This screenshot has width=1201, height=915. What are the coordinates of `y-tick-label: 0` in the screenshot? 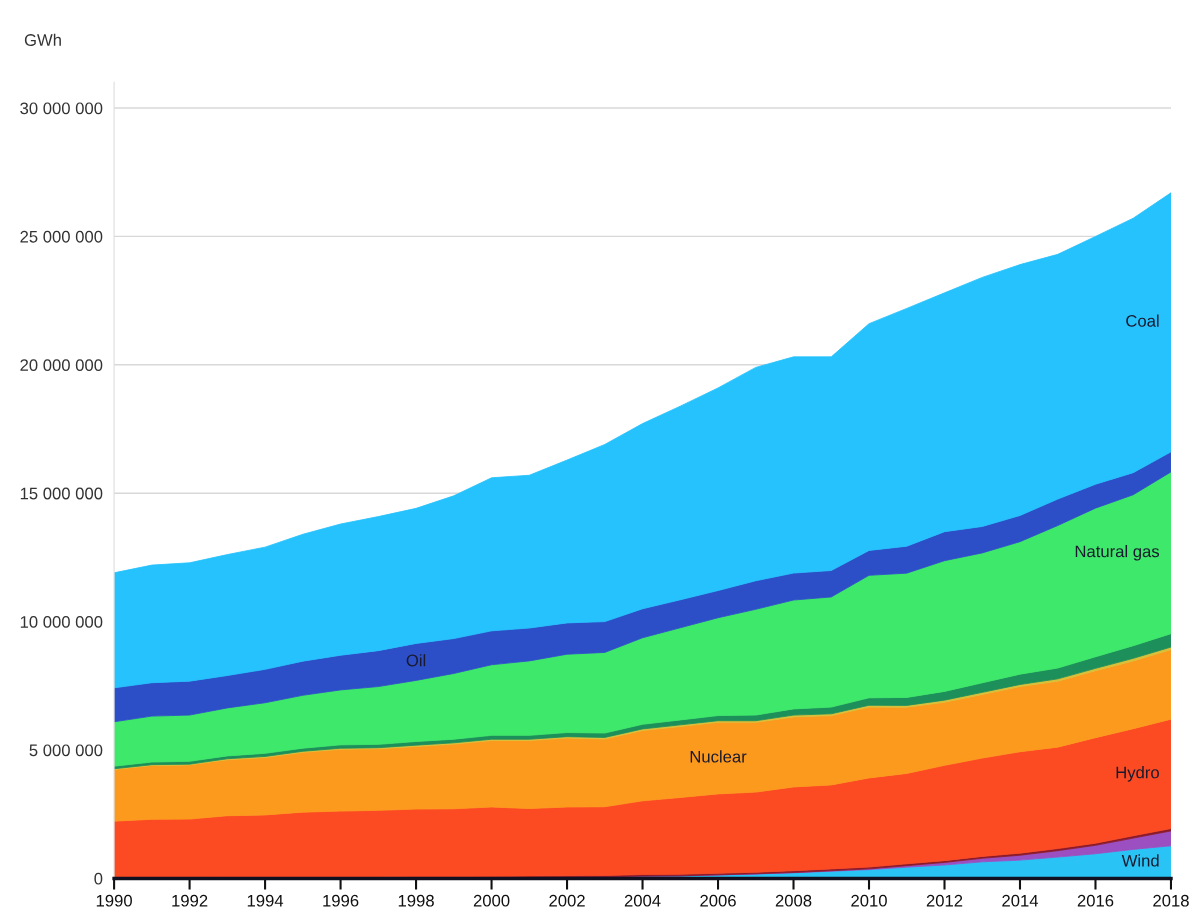 It's located at (98, 878).